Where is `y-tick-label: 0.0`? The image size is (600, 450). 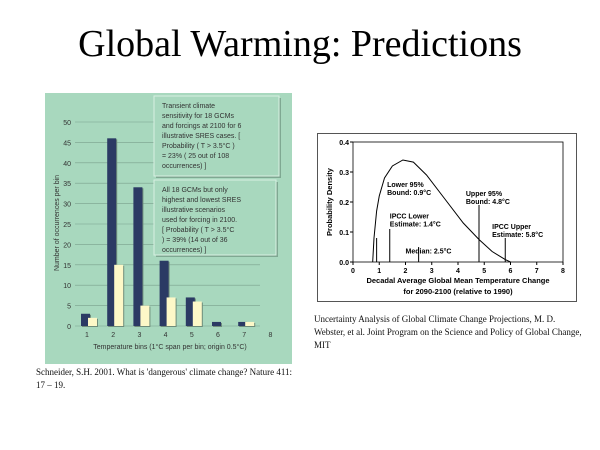 y-tick-label: 0.0 is located at coordinates (344, 263).